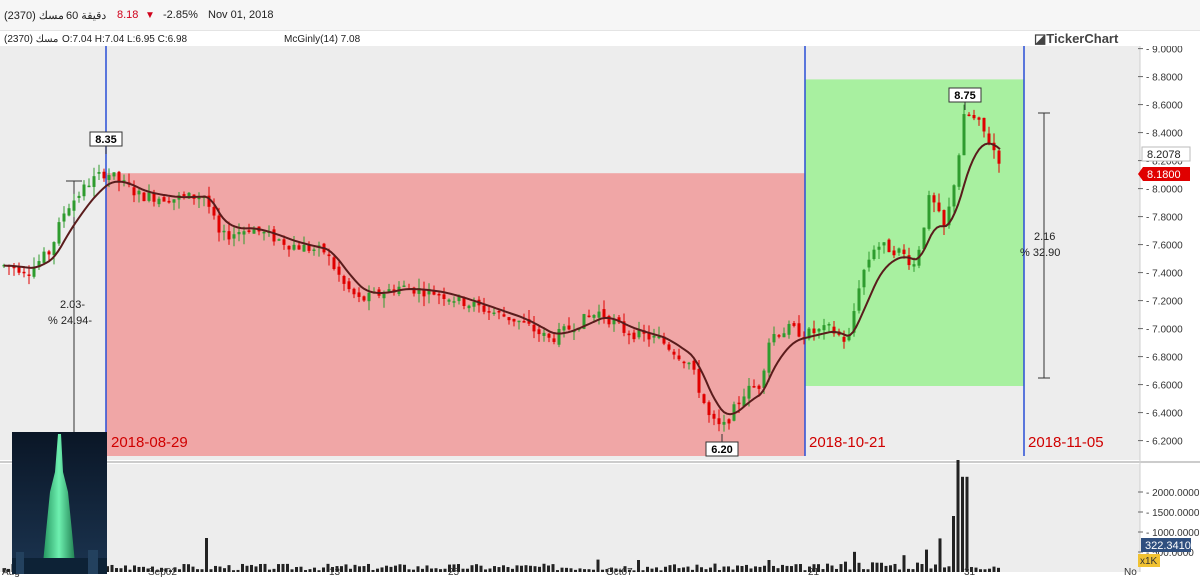 The image size is (1200, 583). I want to click on measure-value: 2.03-, so click(72, 305).